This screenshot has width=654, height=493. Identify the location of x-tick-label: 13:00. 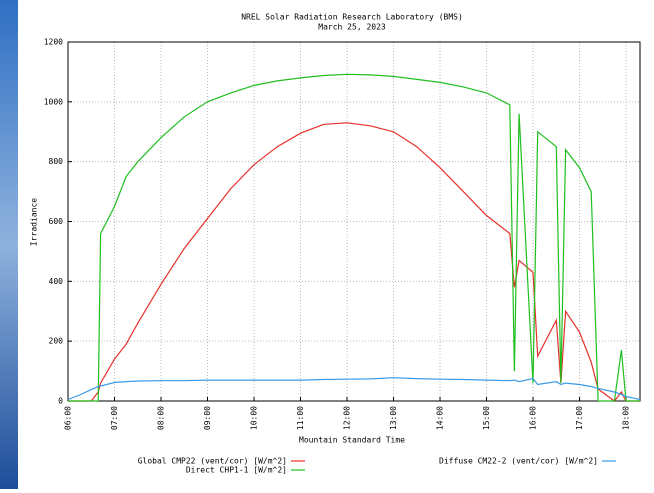
(393, 418).